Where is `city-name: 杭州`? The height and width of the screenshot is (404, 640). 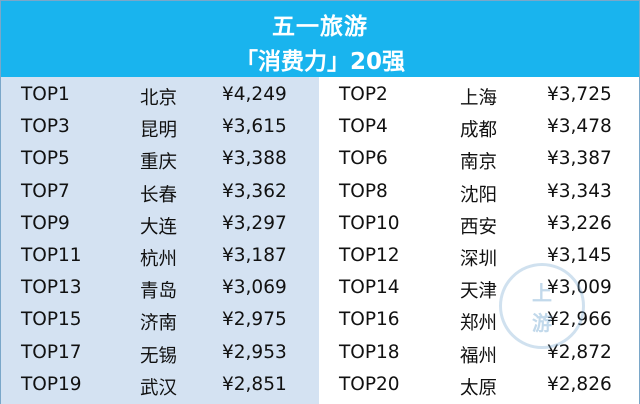
city-name: 杭州 is located at coordinates (159, 259).